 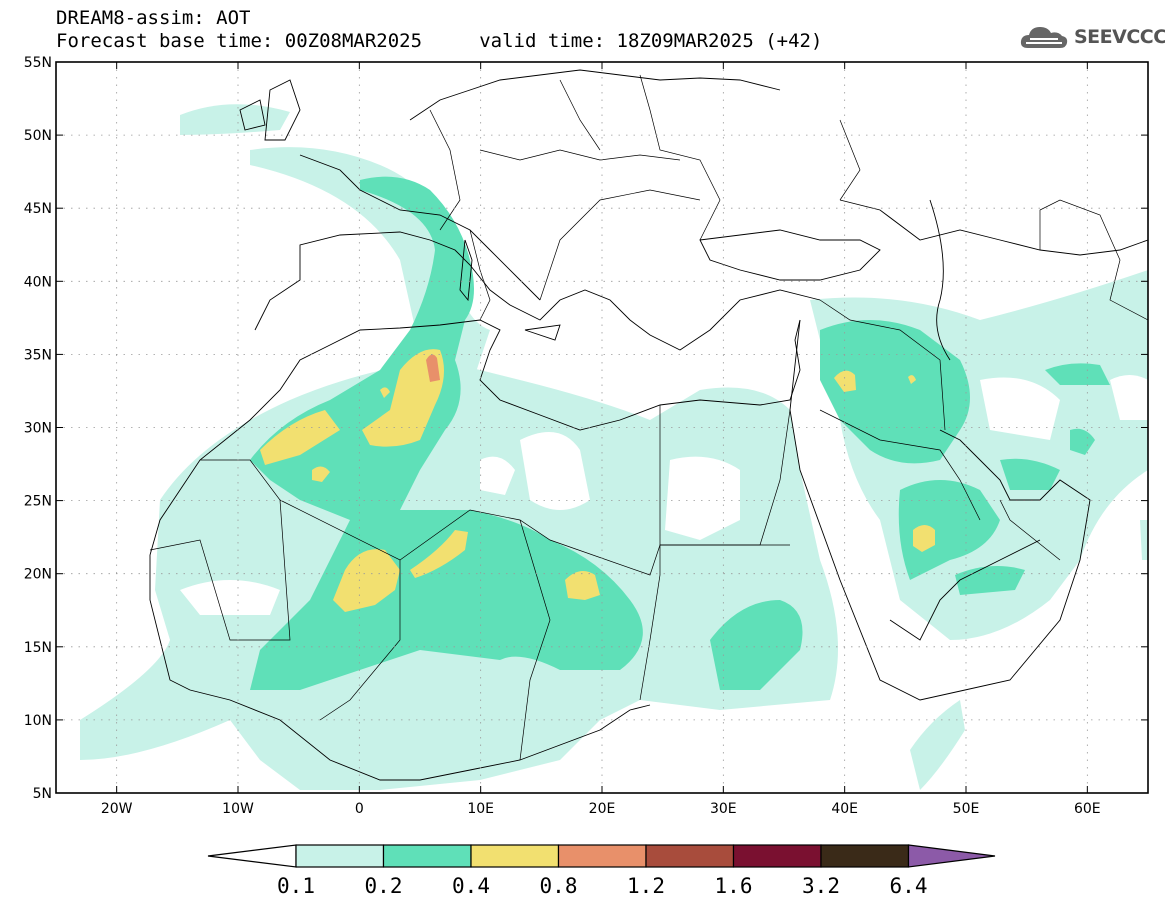 What do you see at coordinates (433, 368) in the screenshot?
I see `aot-level-0.8` at bounding box center [433, 368].